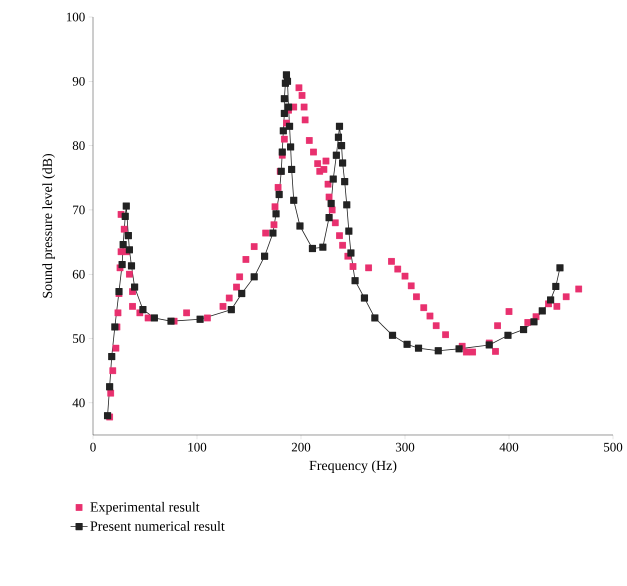 Image resolution: width=627 pixels, height=586 pixels. I want to click on x-tick-label: 500, so click(613, 447).